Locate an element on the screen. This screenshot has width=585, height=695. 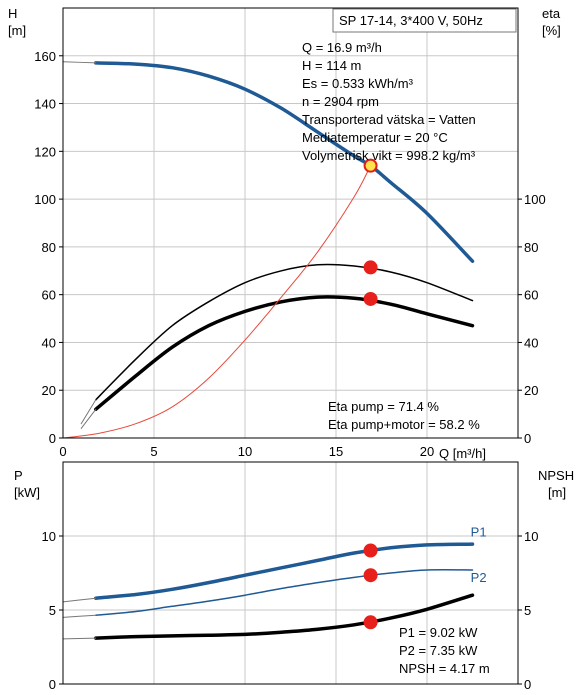
top-left-tick-label: 40 is located at coordinates (49, 342).